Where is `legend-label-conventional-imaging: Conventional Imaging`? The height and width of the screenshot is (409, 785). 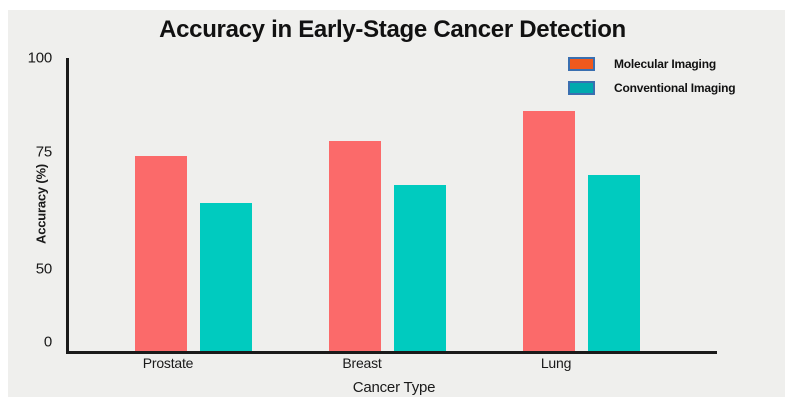
legend-label-conventional-imaging: Conventional Imaging is located at coordinates (675, 88).